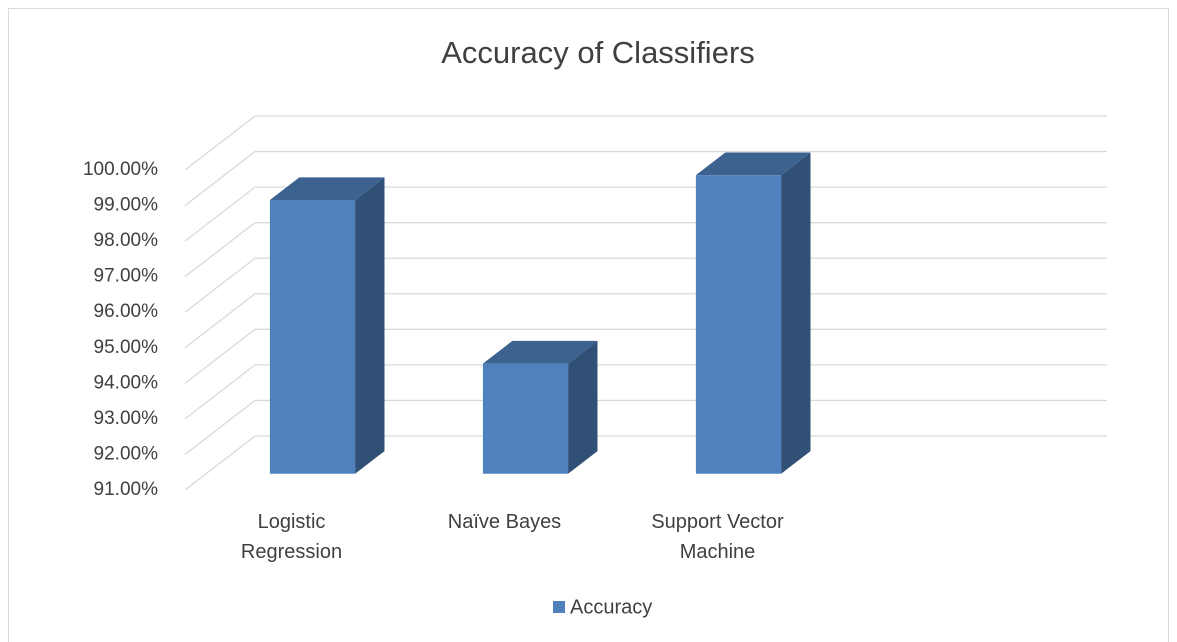  What do you see at coordinates (126, 240) in the screenshot?
I see `y-tick-label: 98.00%` at bounding box center [126, 240].